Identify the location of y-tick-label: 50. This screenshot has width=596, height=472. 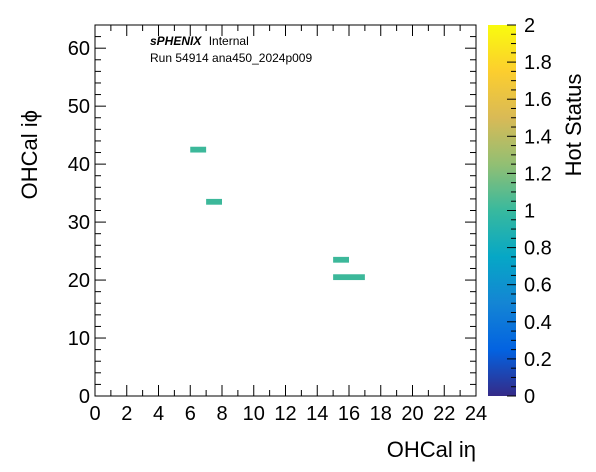
(79, 107).